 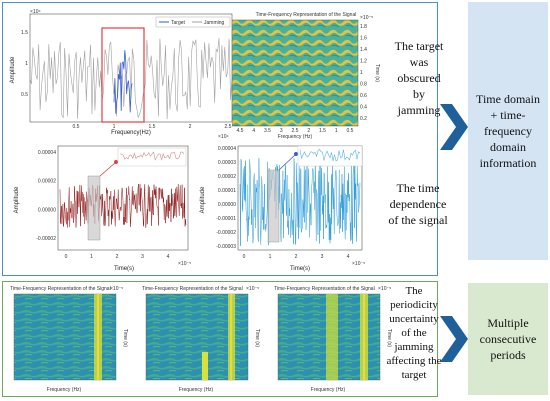 What do you see at coordinates (363, 50) in the screenshot?
I see `tick-label: 1.4` at bounding box center [363, 50].